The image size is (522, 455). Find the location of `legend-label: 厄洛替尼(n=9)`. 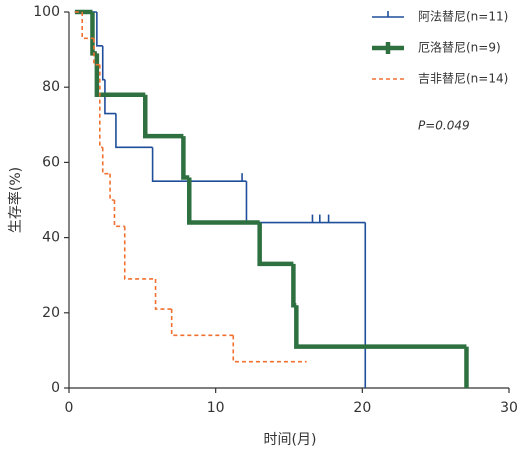

legend-label: 厄洛替尼(n=9) is located at coordinates (459, 47).